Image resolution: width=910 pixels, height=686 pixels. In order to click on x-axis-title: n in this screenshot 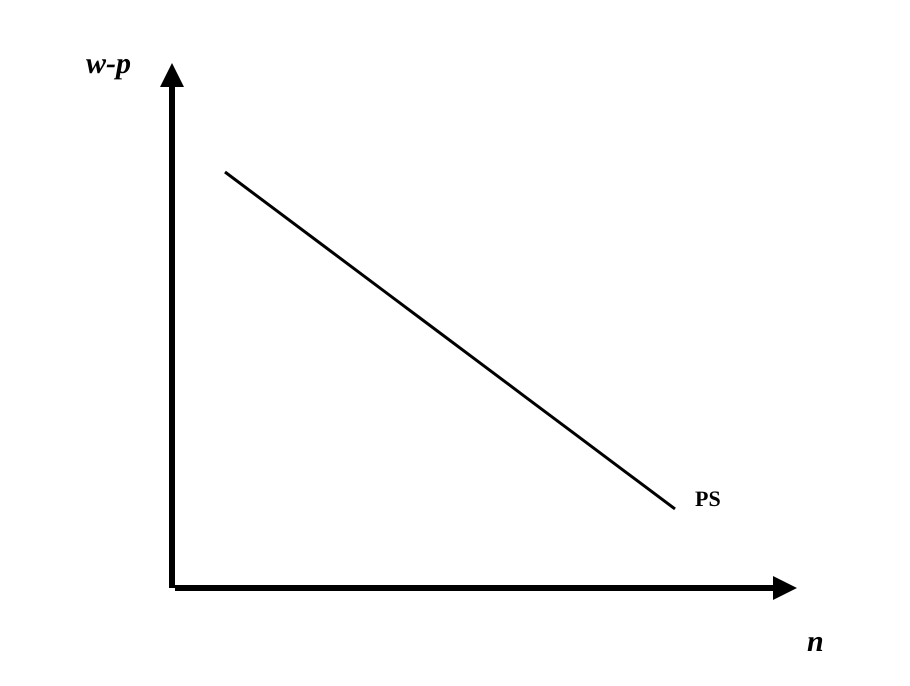, I will do `click(815, 641)`.